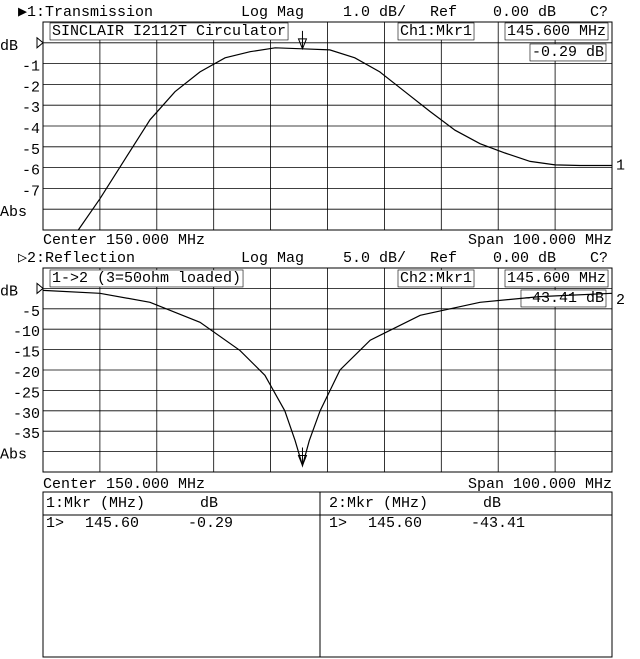 The width and height of the screenshot is (640, 659). I want to click on table-header: 1:Mkr (MHz), so click(95, 503).